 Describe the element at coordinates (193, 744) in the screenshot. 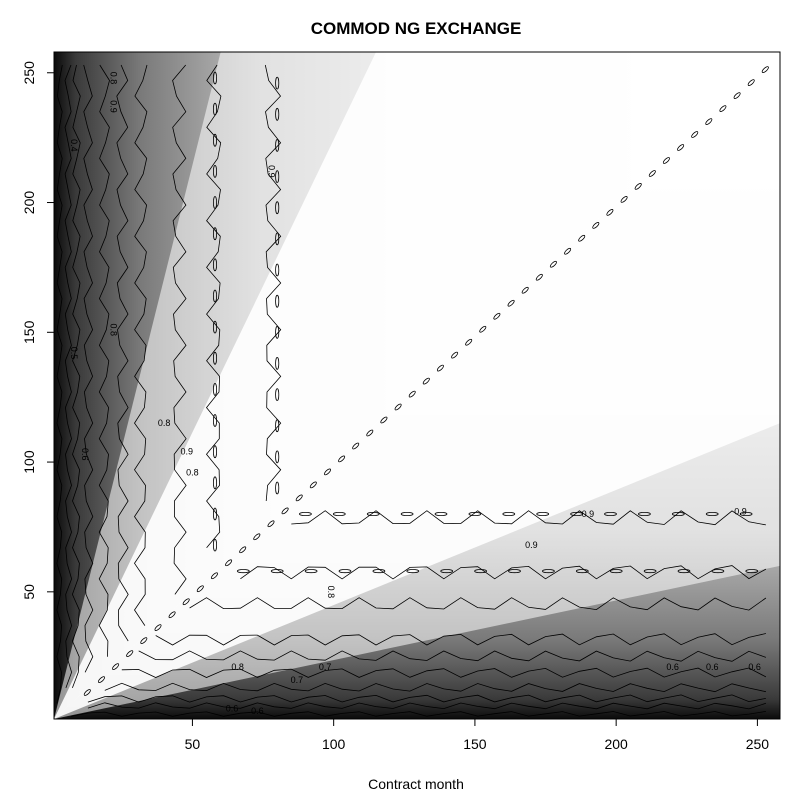

I see `x-tick-label: 50` at that location.